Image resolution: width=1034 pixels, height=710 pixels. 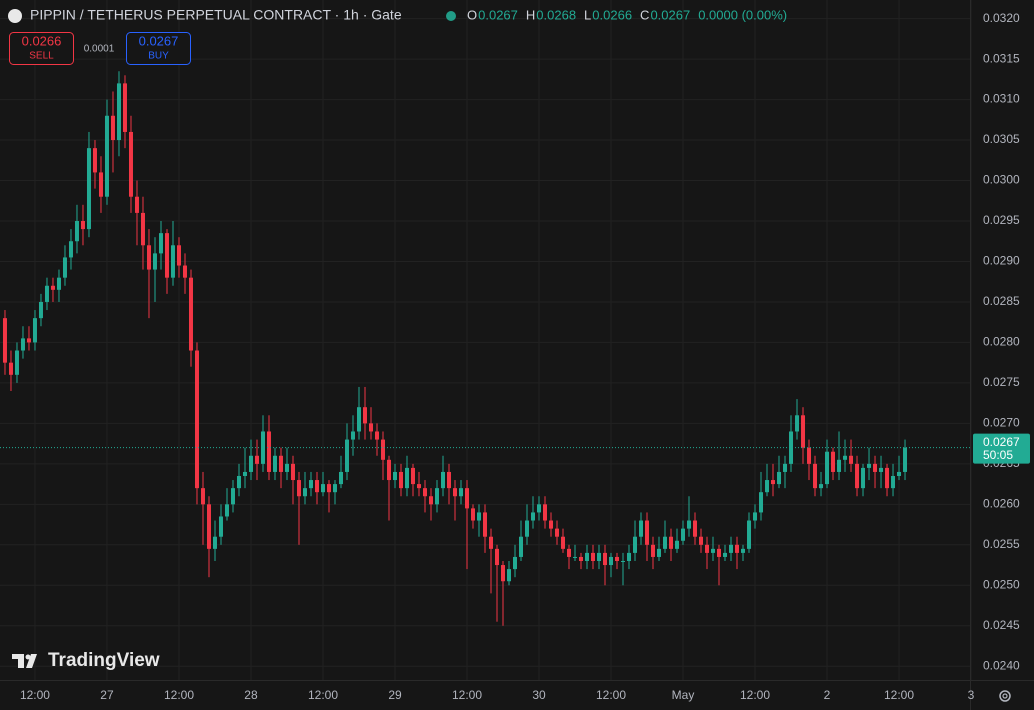 What do you see at coordinates (1001, 442) in the screenshot?
I see `price-tag-value: 0.0267` at bounding box center [1001, 442].